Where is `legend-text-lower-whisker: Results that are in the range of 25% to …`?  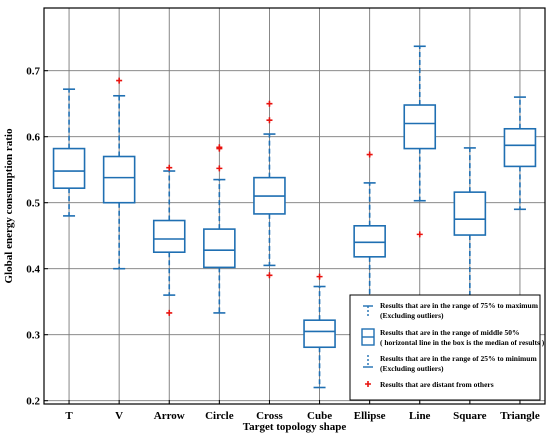 legend-text-lower-whisker: Results that are in the range of 25% to … is located at coordinates (458, 358).